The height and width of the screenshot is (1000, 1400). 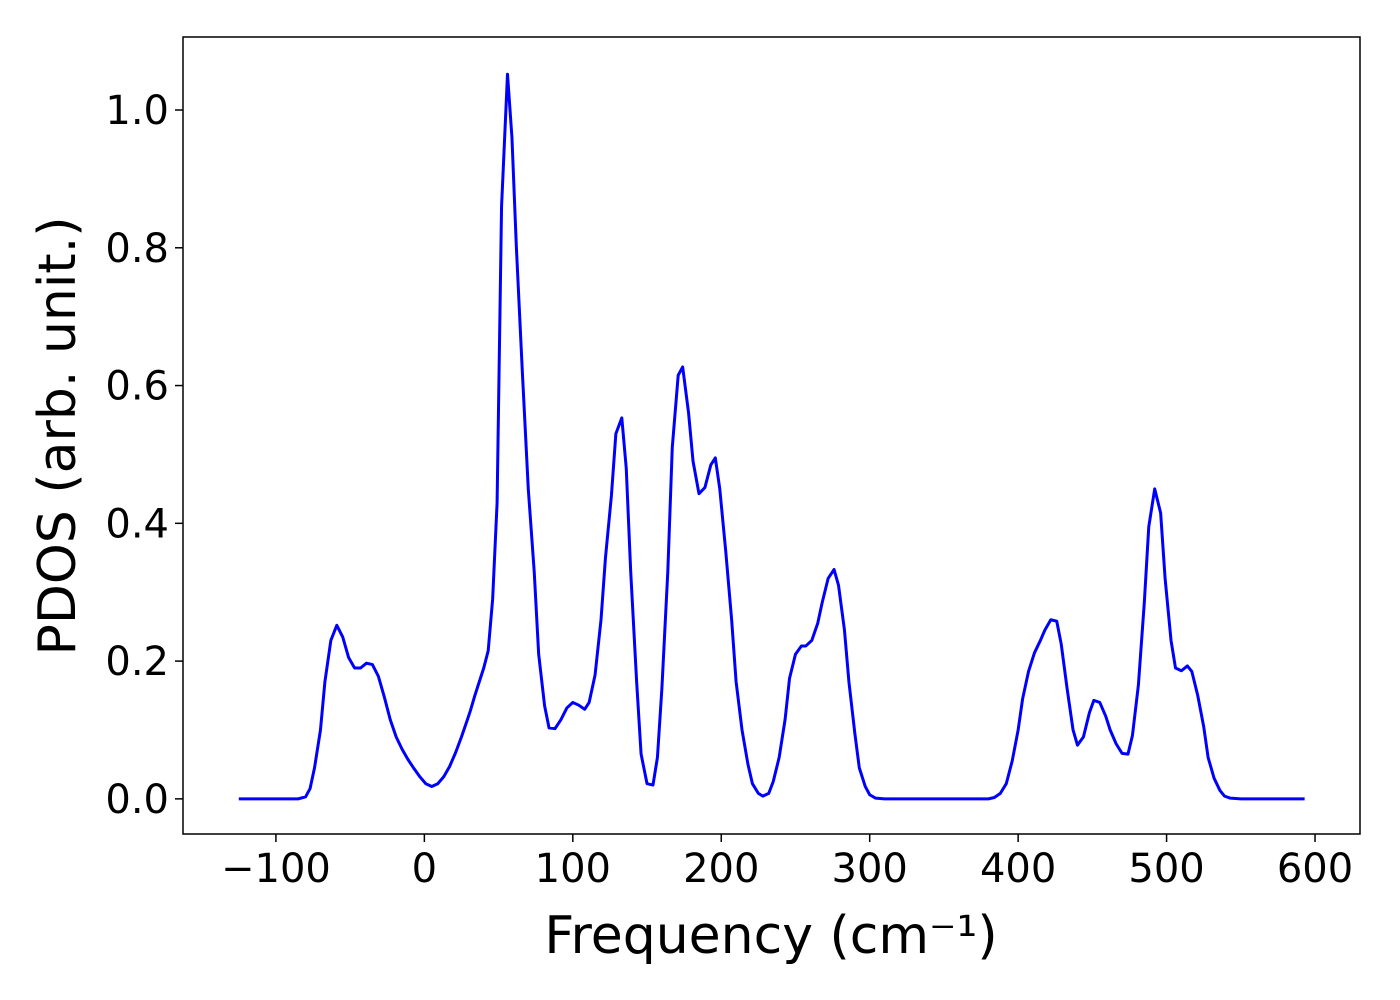 I want to click on x-tick-label: 200, so click(x=721, y=869).